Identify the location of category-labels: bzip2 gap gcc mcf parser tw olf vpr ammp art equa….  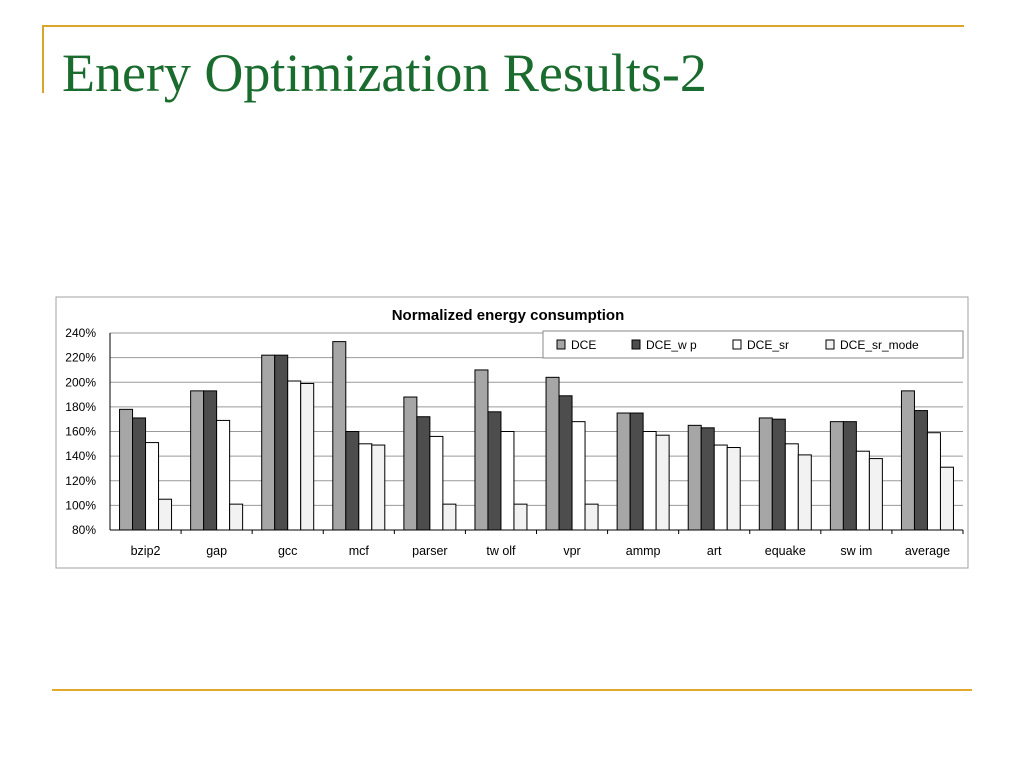
(540, 551).